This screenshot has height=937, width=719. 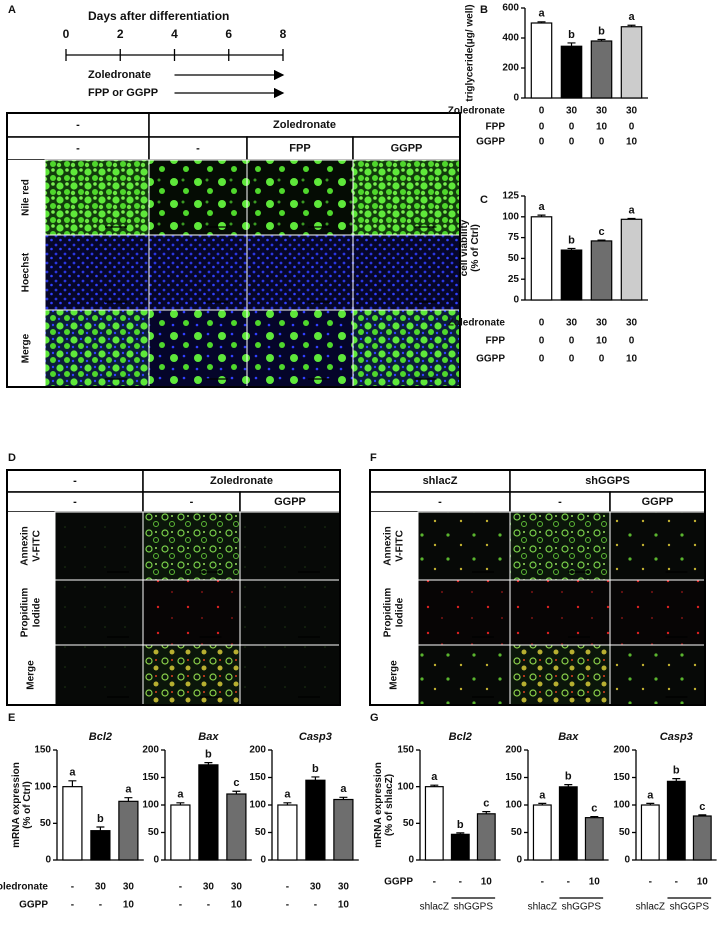 What do you see at coordinates (16, 805) in the screenshot?
I see `y-axis-label: mRNA expression` at bounding box center [16, 805].